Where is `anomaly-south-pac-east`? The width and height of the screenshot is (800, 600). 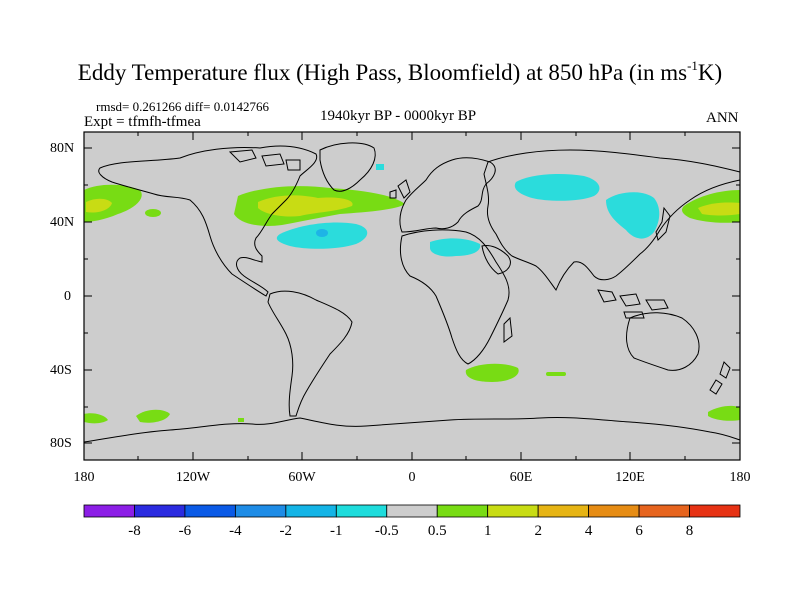
anomaly-south-pac-east is located at coordinates (96, 418).